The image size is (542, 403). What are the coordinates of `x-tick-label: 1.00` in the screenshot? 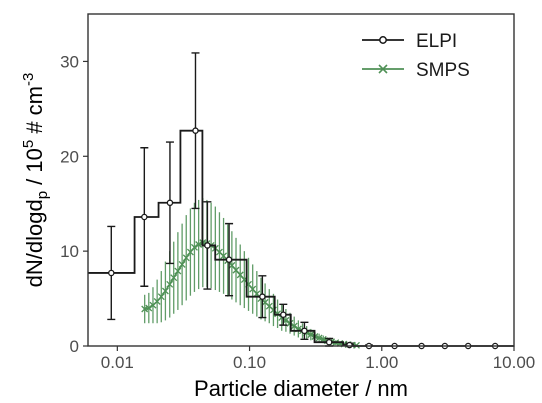 It's located at (381, 362).